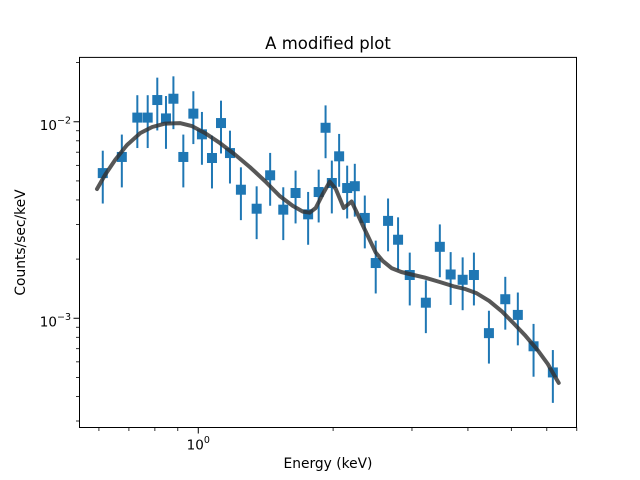 The width and height of the screenshot is (640, 480). I want to click on x-tick-label: 100, so click(198, 444).